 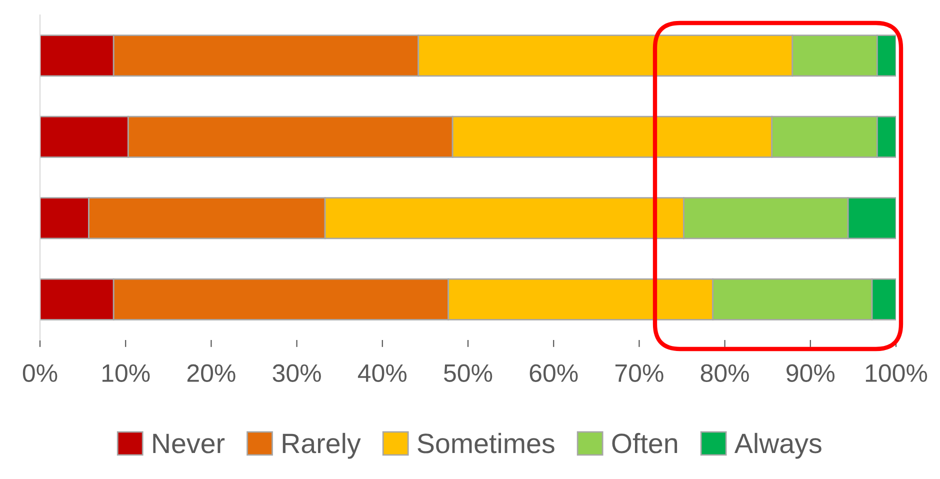 What do you see at coordinates (554, 373) in the screenshot?
I see `x-tick-label: 60%` at bounding box center [554, 373].